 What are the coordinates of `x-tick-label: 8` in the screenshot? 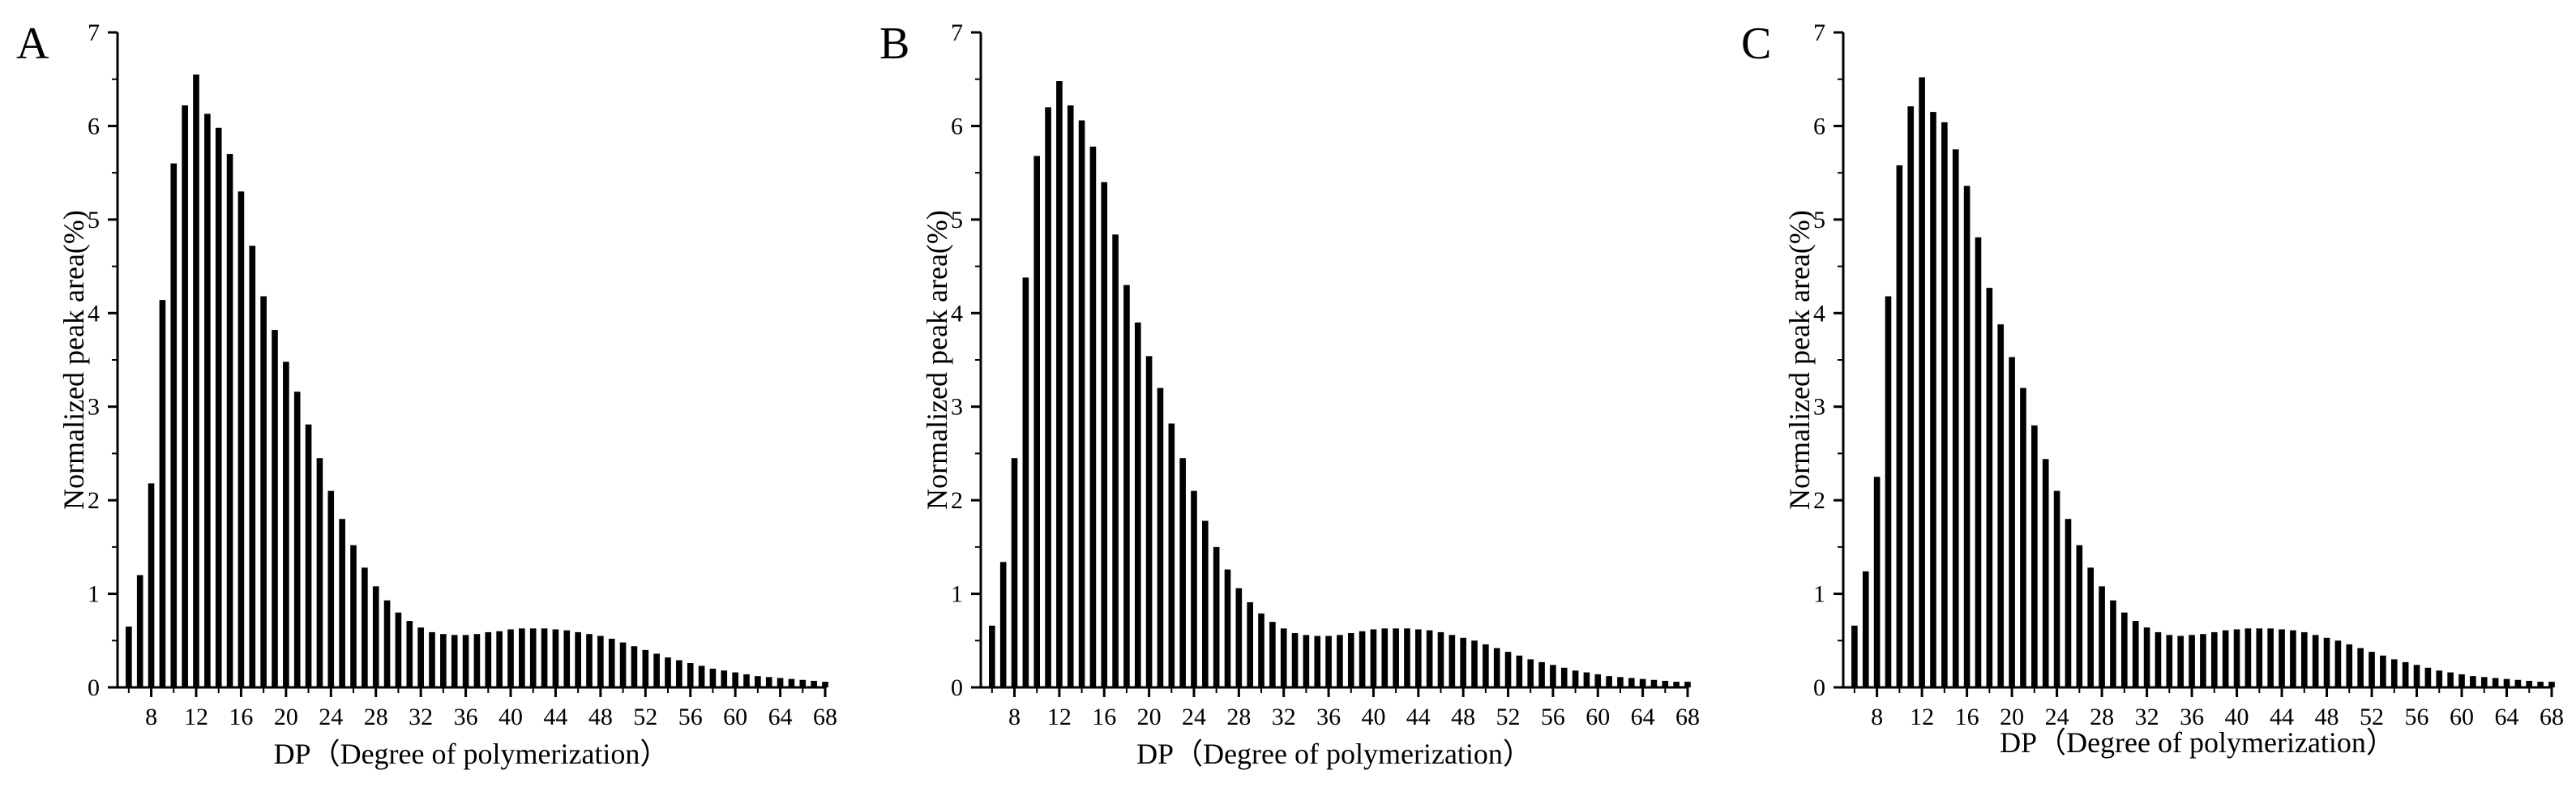 It's located at (1014, 717).